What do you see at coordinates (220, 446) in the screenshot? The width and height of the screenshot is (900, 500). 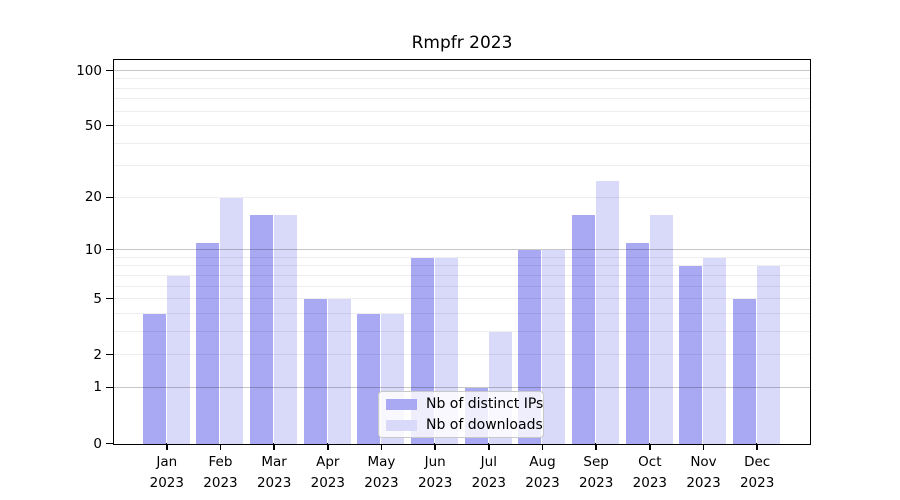 I see `x-tick-feb` at bounding box center [220, 446].